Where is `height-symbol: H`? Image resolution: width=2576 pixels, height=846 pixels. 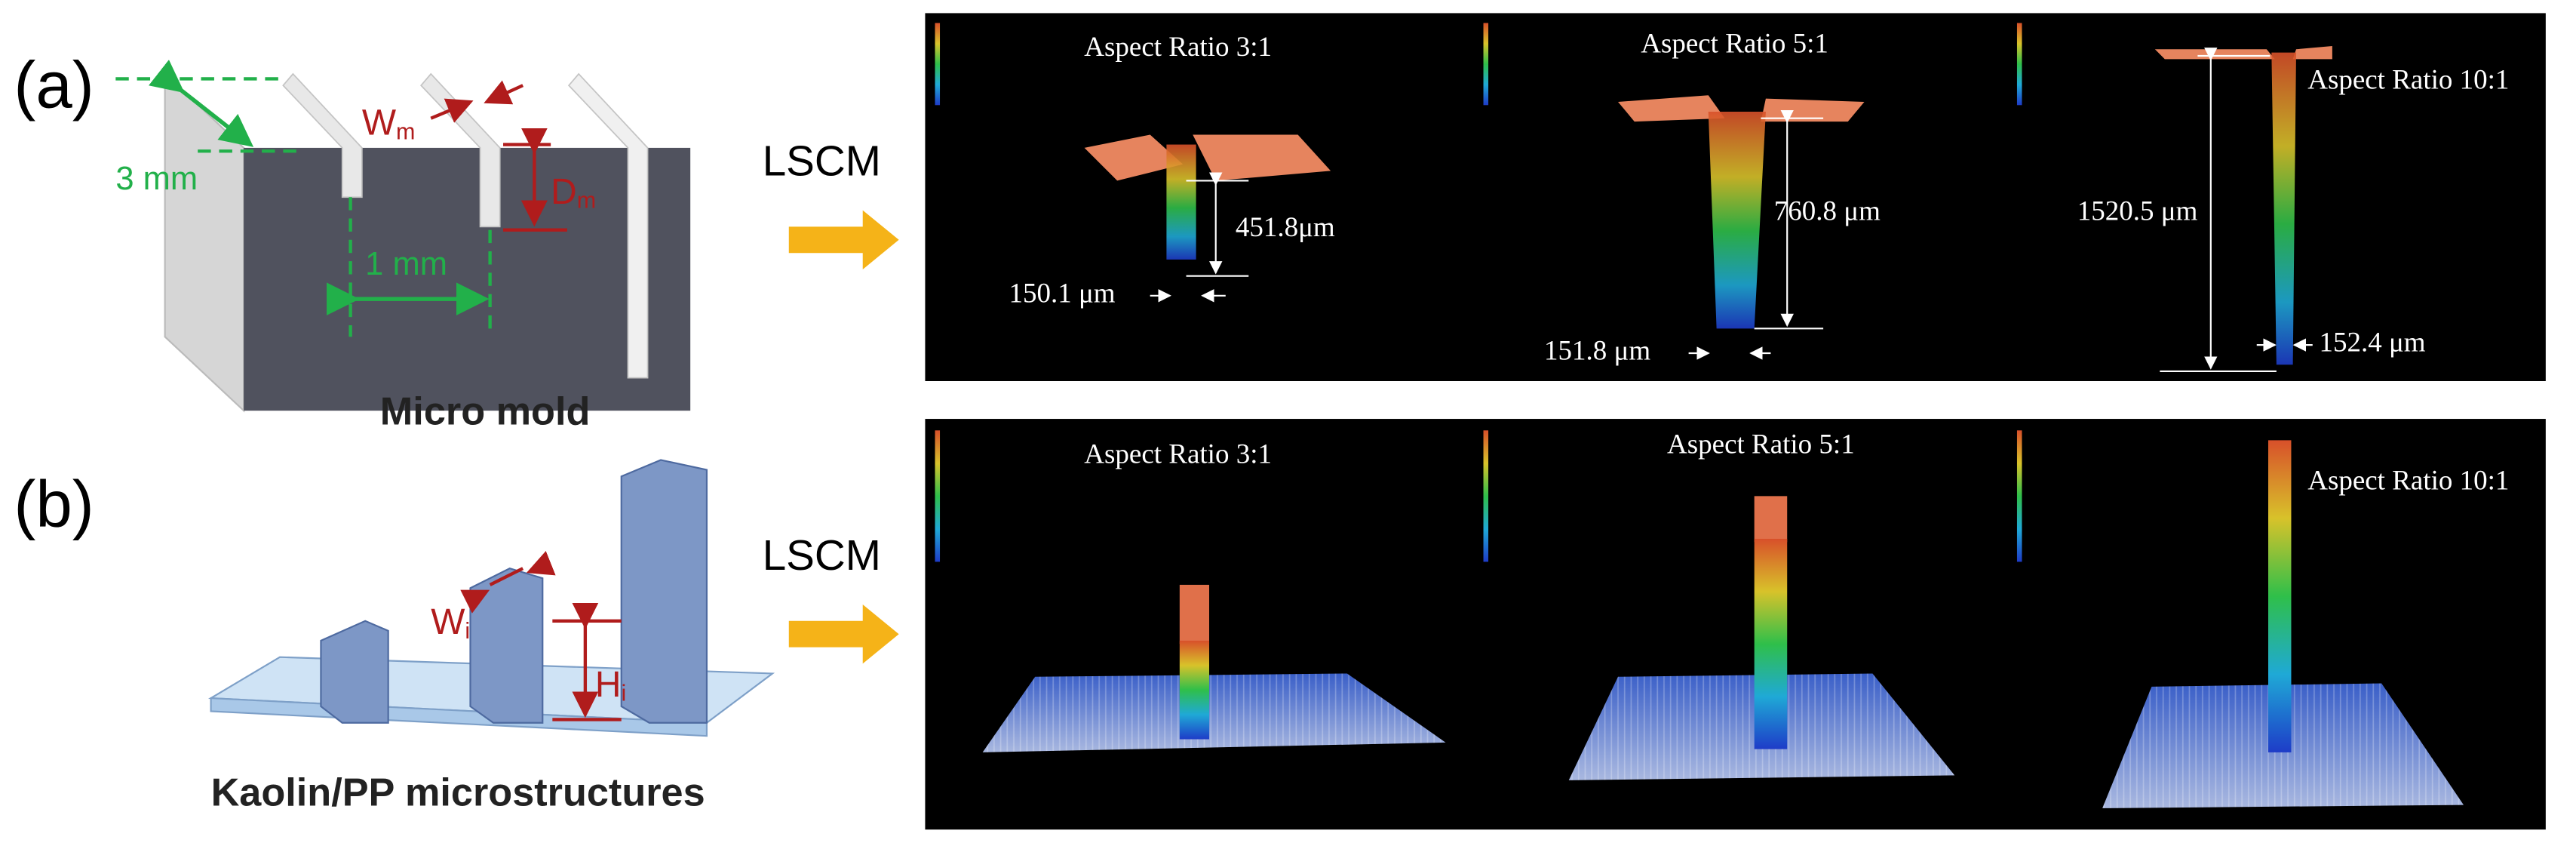 height-symbol: H is located at coordinates (608, 685).